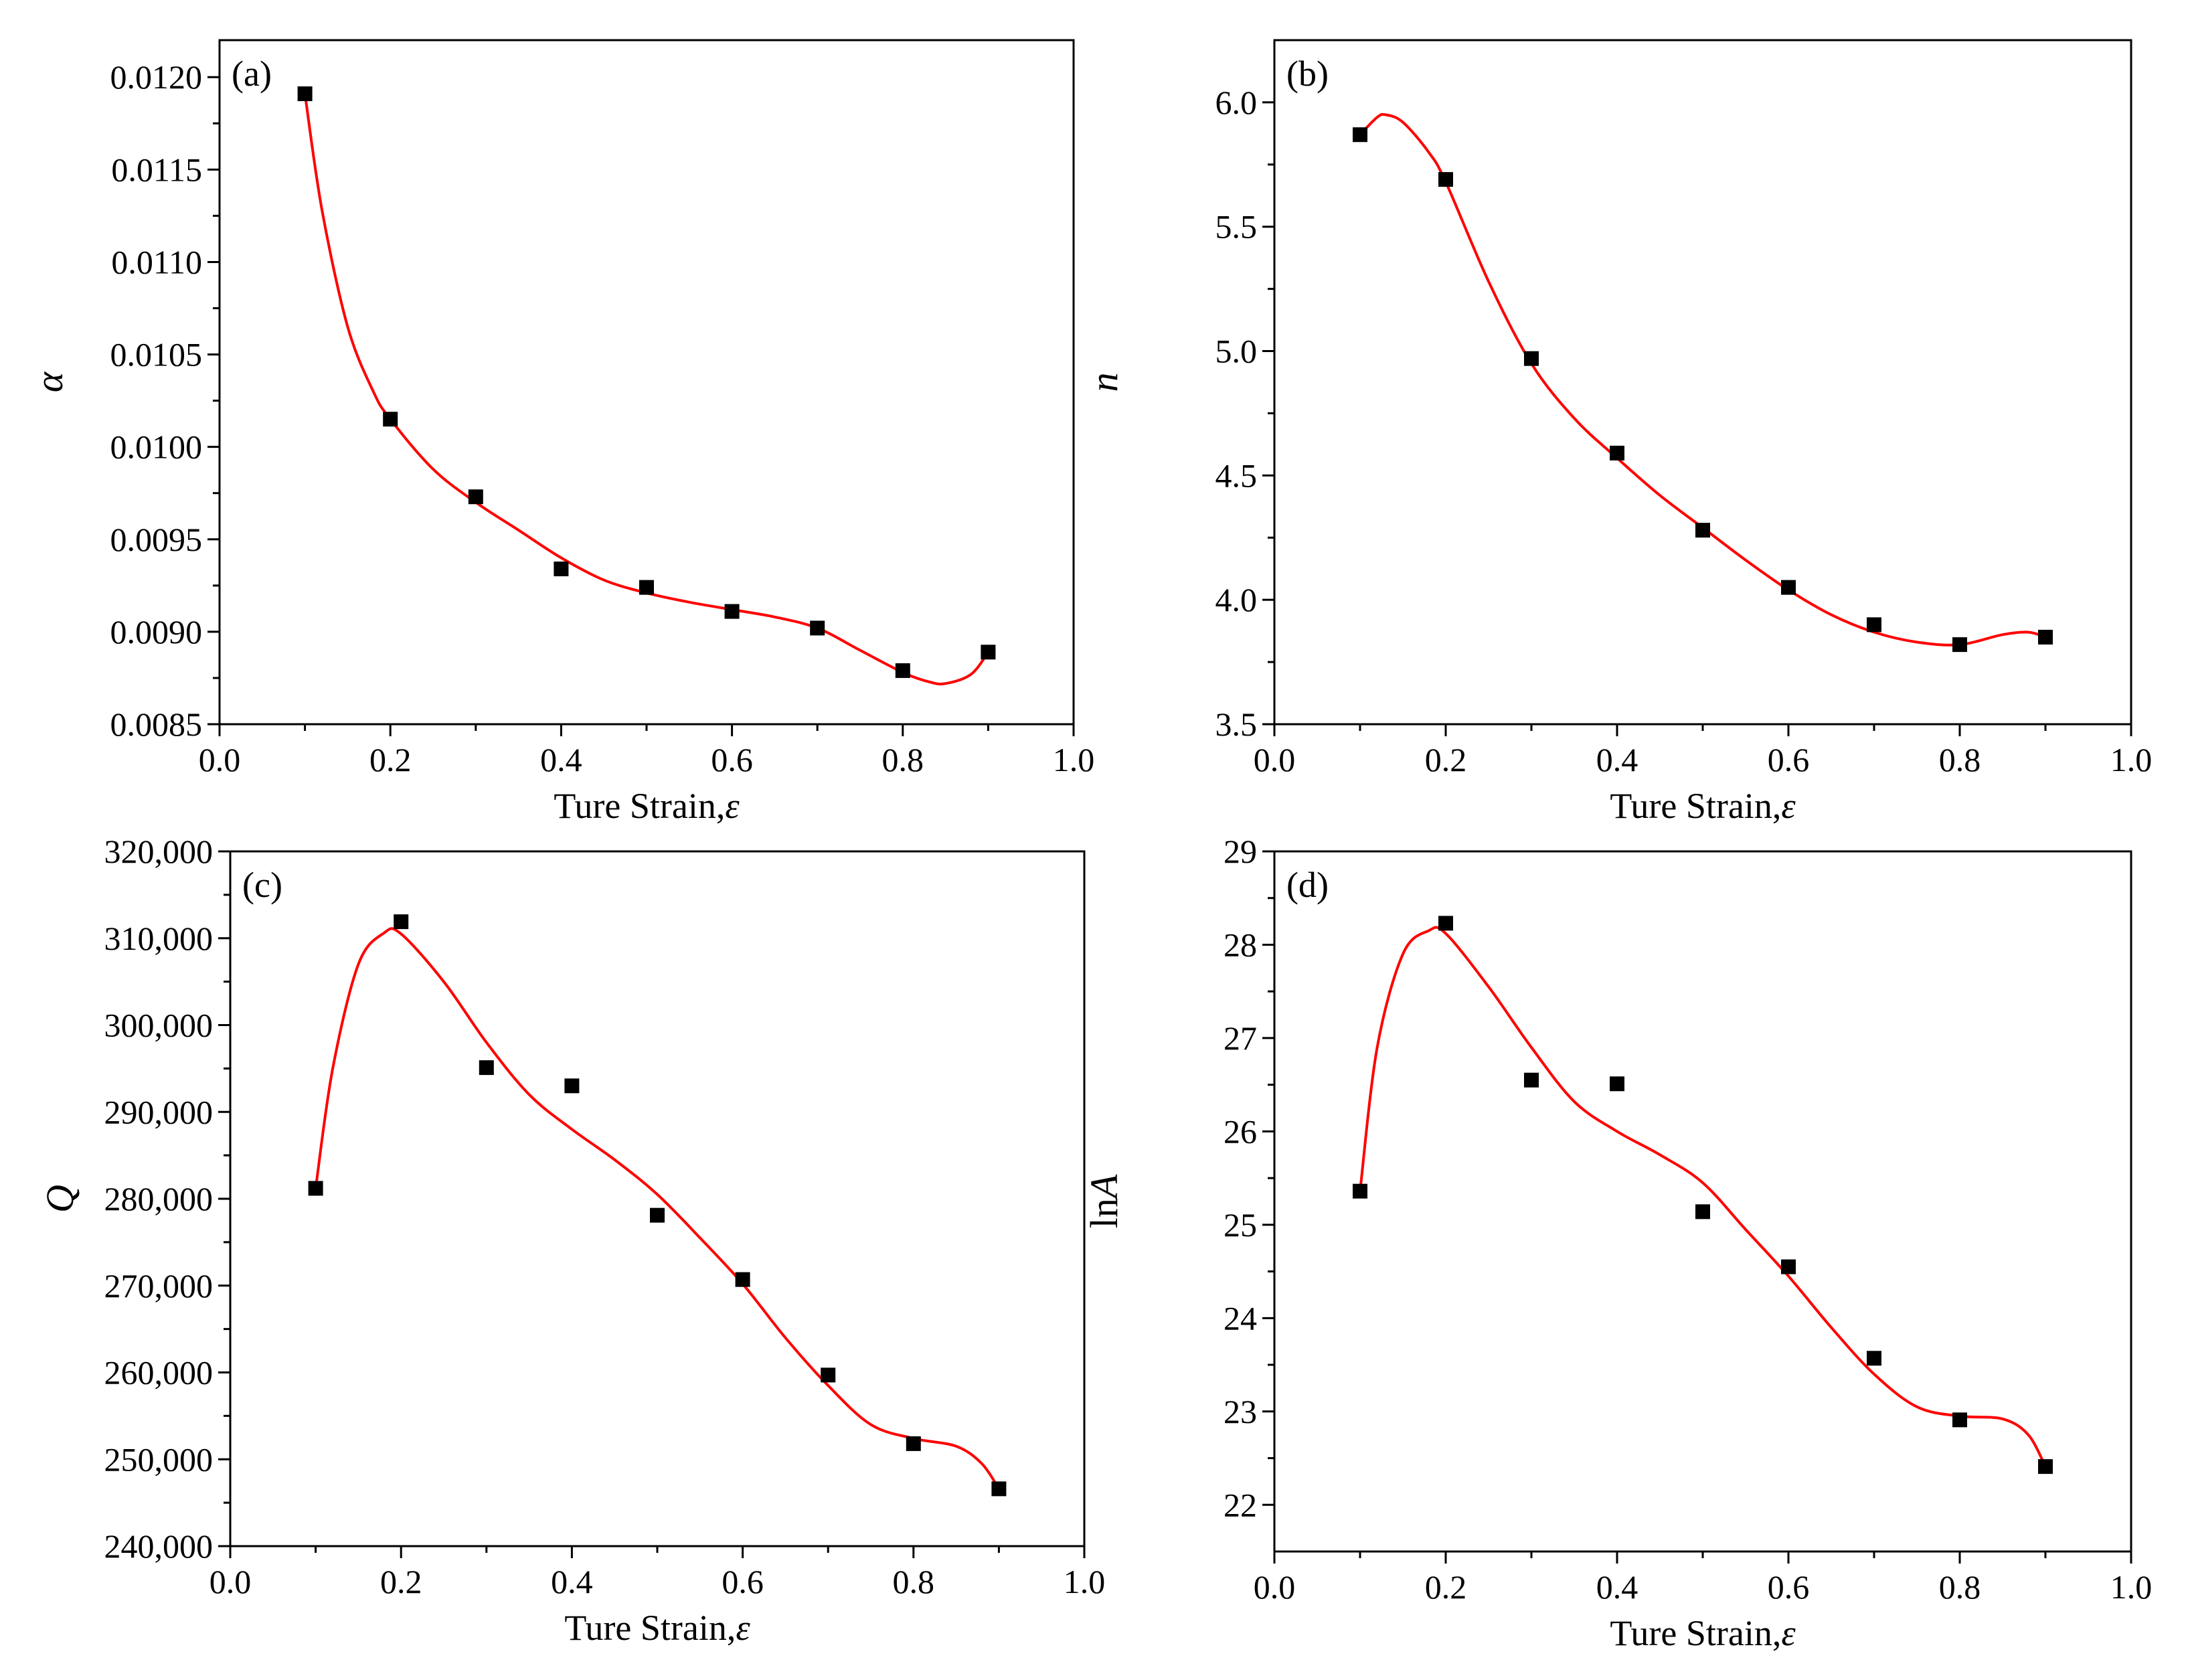  What do you see at coordinates (159, 851) in the screenshot?
I see `y-tick-label: 320,000` at bounding box center [159, 851].